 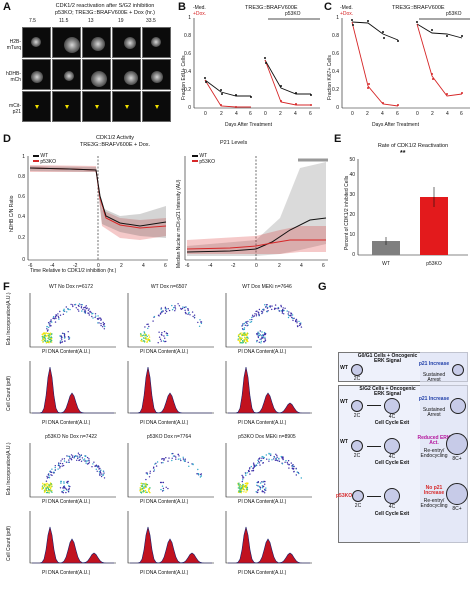 What do you see at coordinates (295, 114) in the screenshot?
I see `svg-text: 4` at bounding box center [295, 114].